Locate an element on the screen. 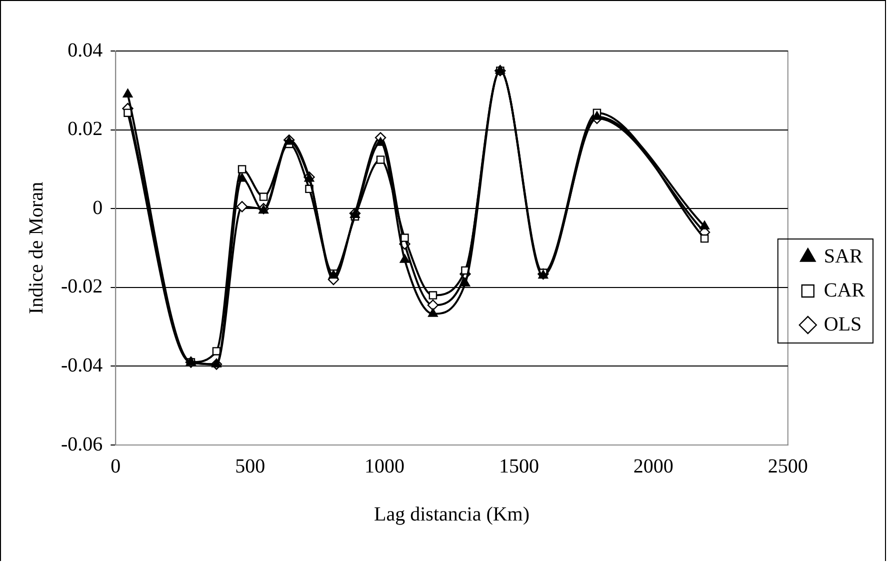 This screenshot has width=888, height=563. y-axis-title: Indice de Moran is located at coordinates (36, 248).